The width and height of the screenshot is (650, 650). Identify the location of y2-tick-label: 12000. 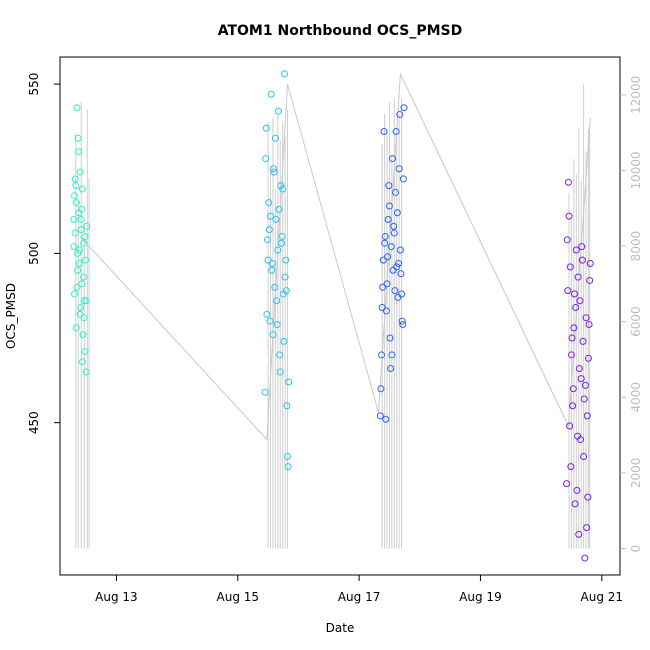
(636, 95).